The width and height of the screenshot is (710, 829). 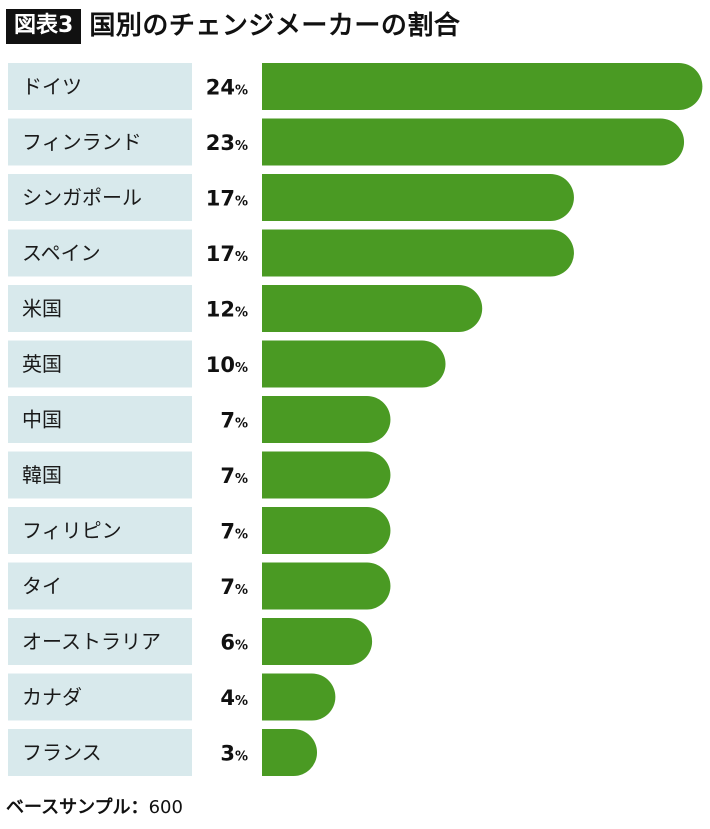 What do you see at coordinates (42, 420) in the screenshot?
I see `category-label: 中国` at bounding box center [42, 420].